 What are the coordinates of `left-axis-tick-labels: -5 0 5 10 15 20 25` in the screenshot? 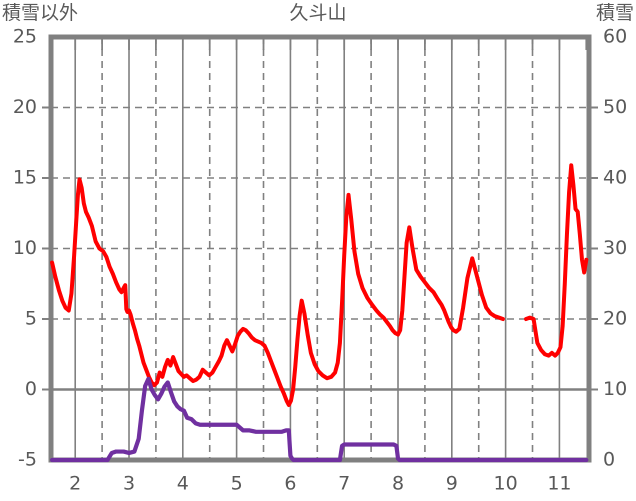 It's located at (25, 248).